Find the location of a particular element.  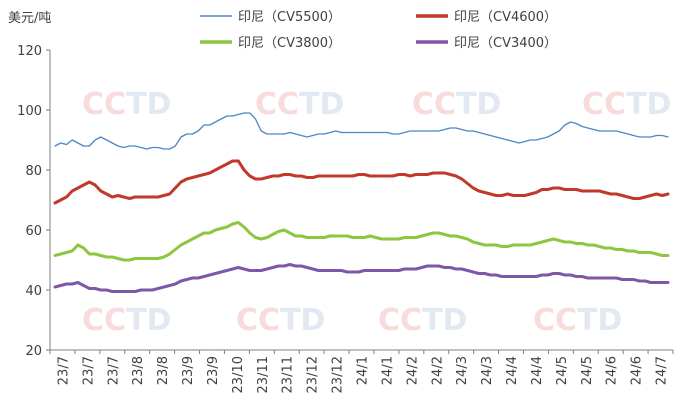

y-tick-label: 60 is located at coordinates (33, 231).